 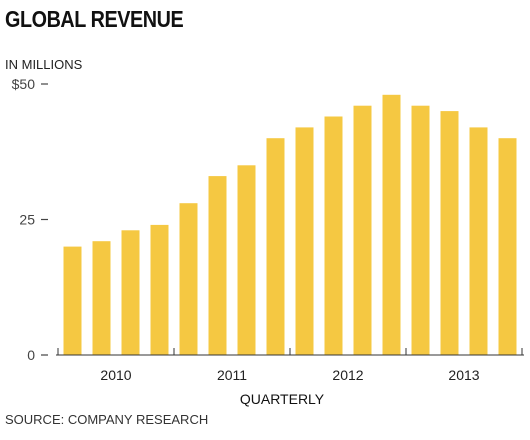 I want to click on x-tick-label-2011: 2011, so click(x=232, y=375).